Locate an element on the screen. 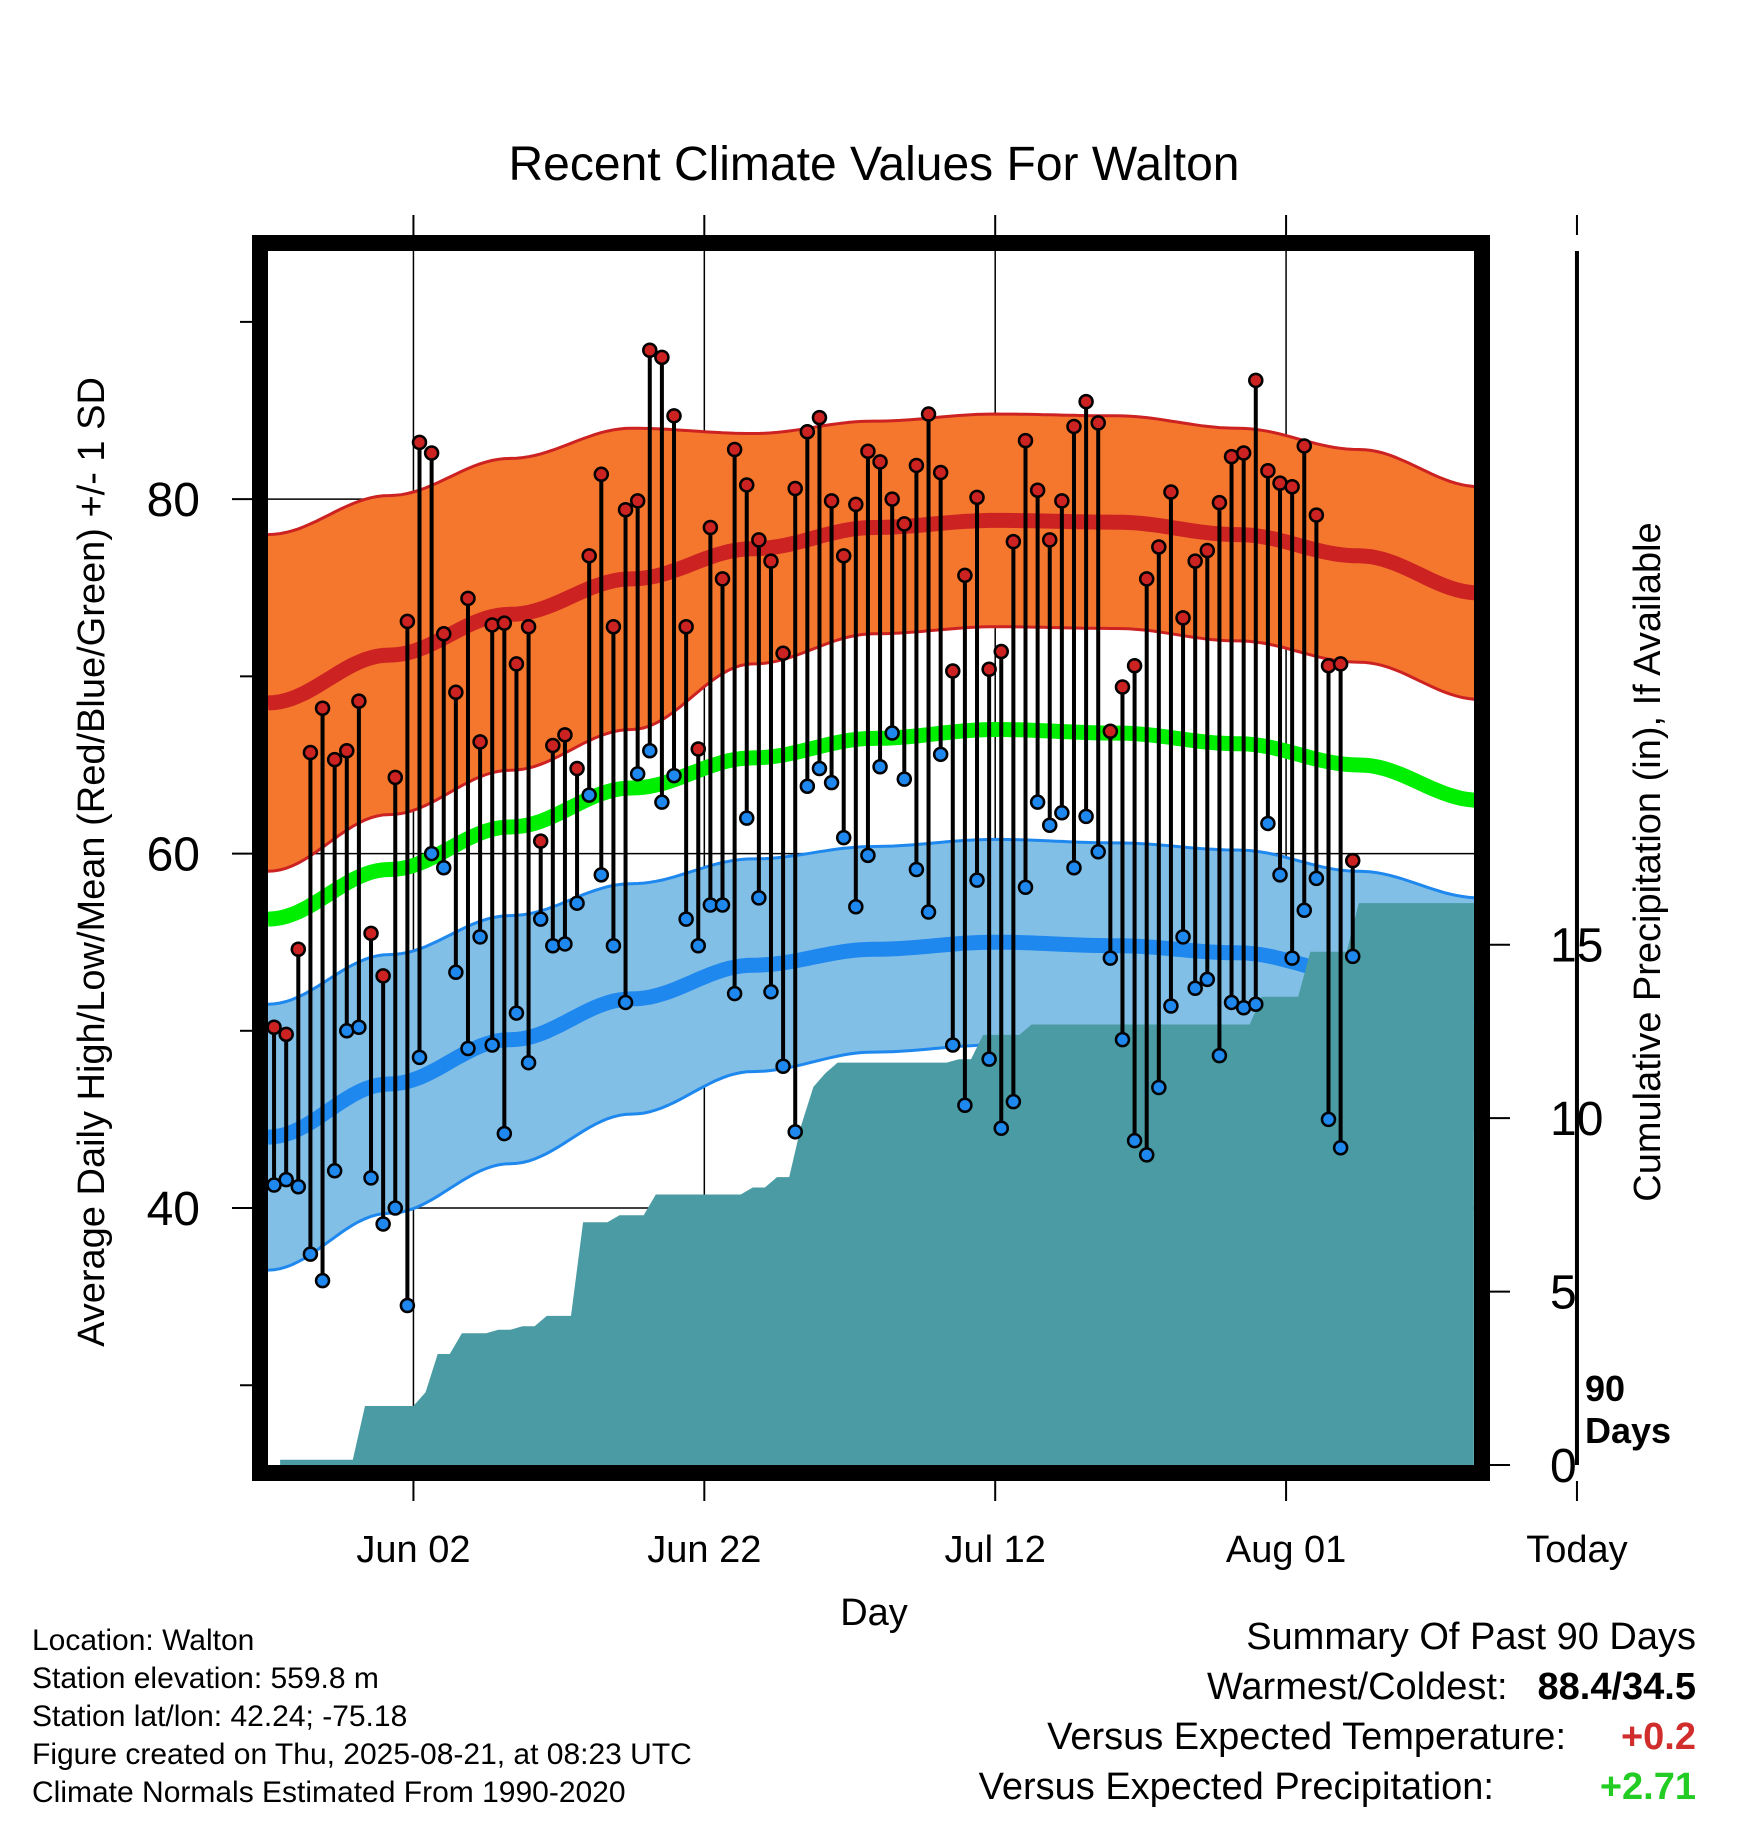 The height and width of the screenshot is (1828, 1748). x-tick-label: Aug 01 is located at coordinates (1286, 1550).